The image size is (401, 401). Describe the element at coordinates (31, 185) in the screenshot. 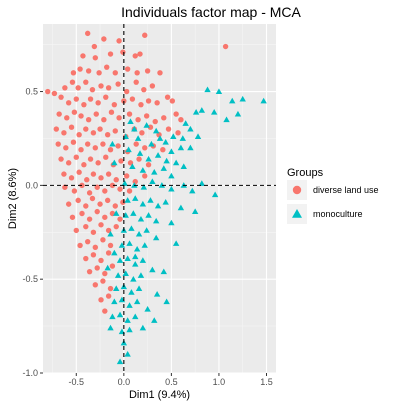

I see `y-tick-label: 0.0` at that location.